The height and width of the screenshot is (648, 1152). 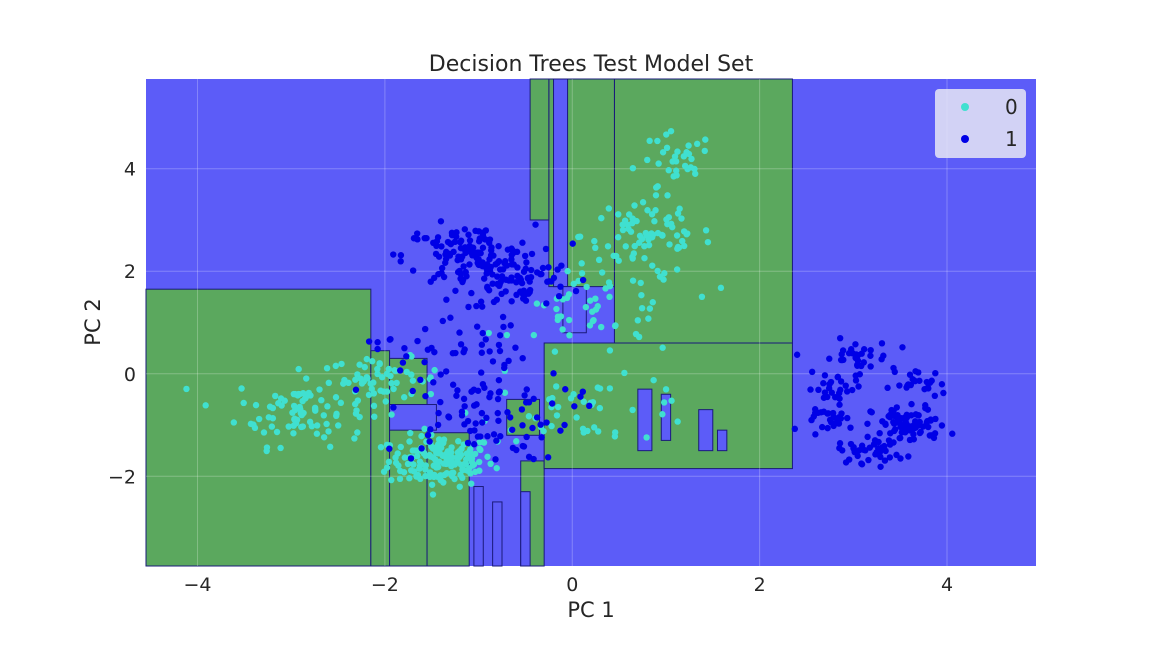 I want to click on x-tick-label: −4, so click(x=198, y=585).